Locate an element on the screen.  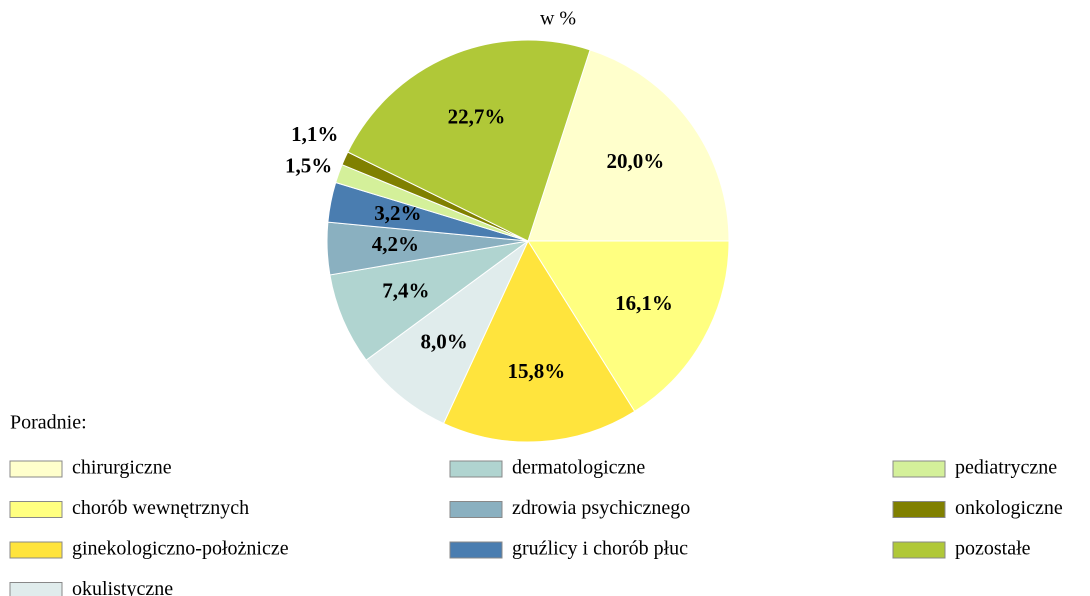
legend-label: chorób wewnętrznych is located at coordinates (160, 508).